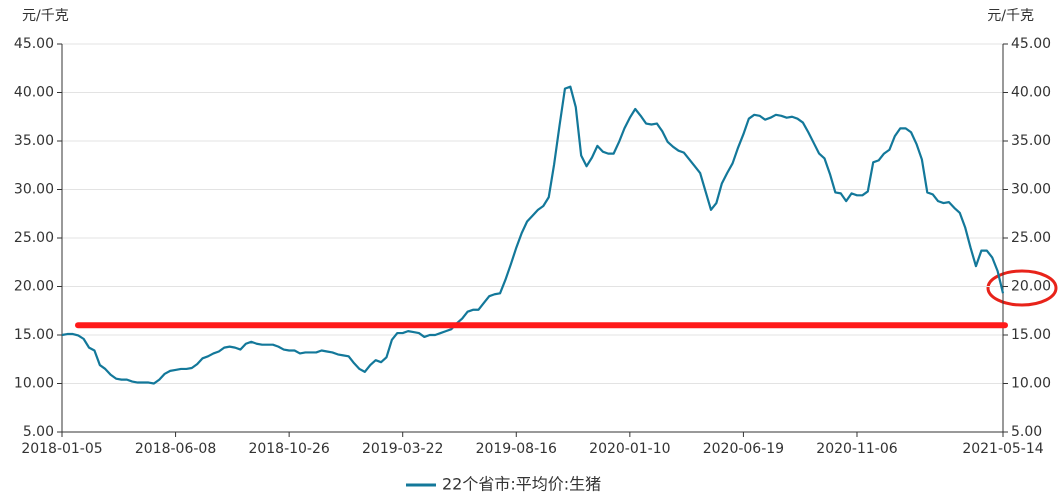 The height and width of the screenshot is (500, 1059). I want to click on x-tick-label: 2019-03-22, so click(402, 449).